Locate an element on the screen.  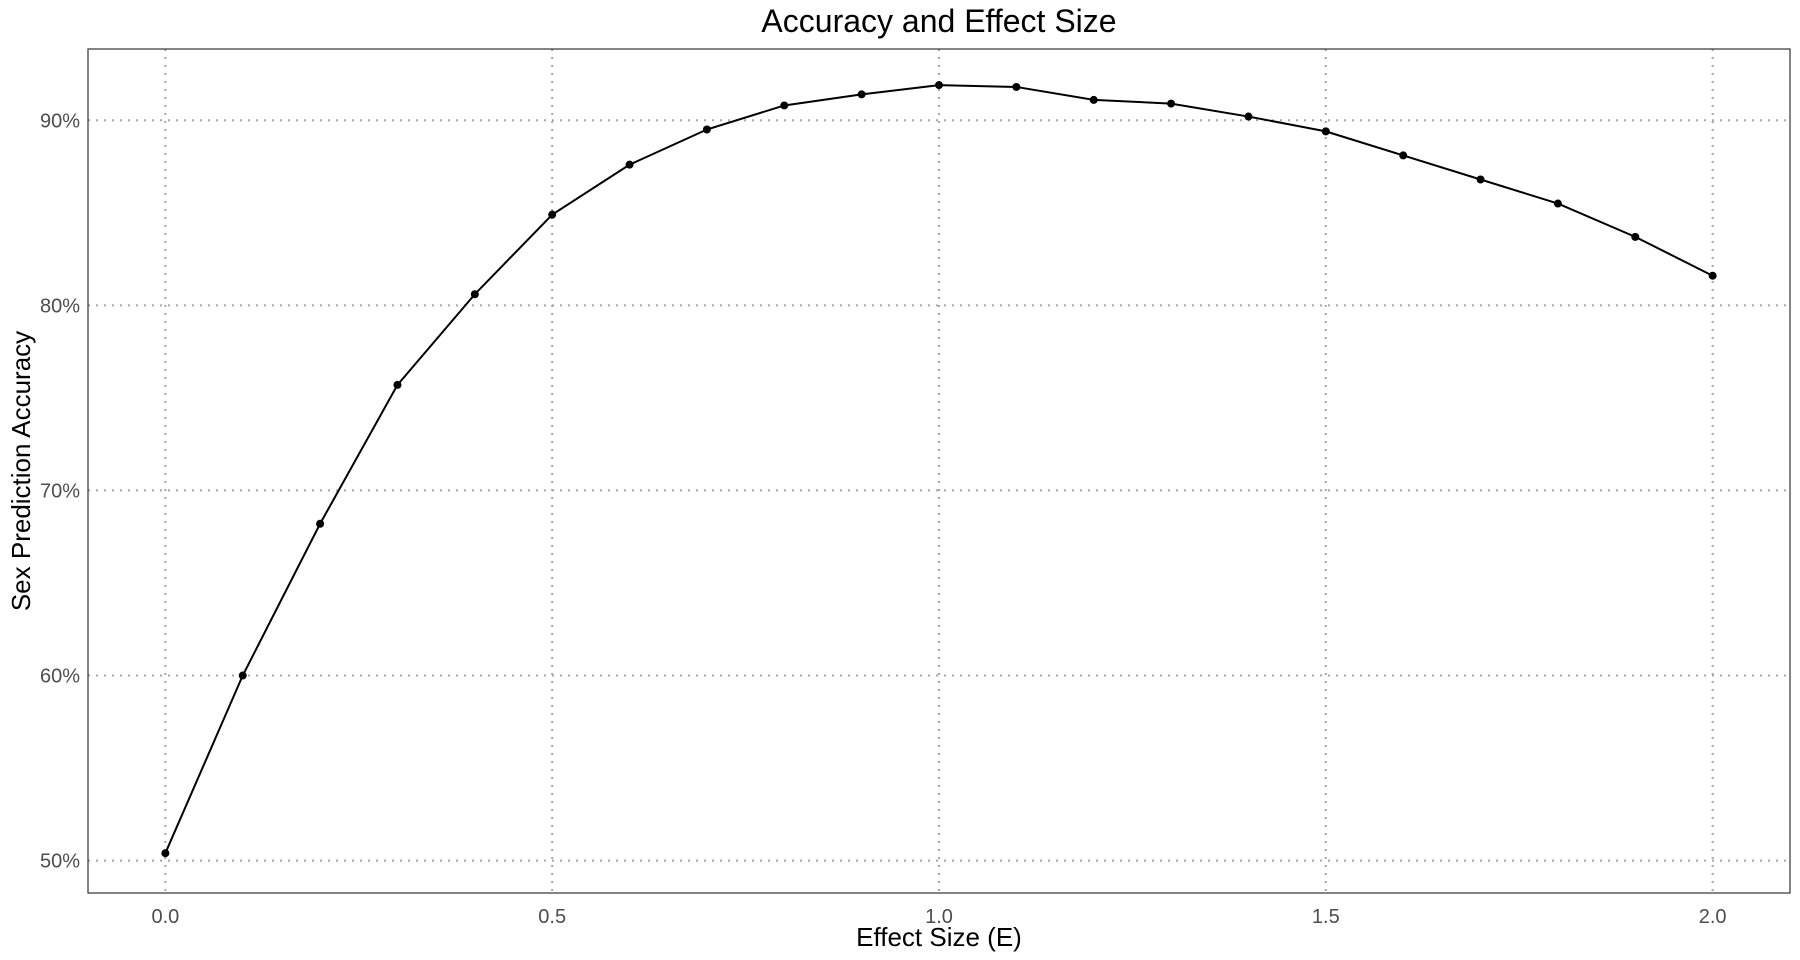
y-tick-label: 90% is located at coordinates (60, 121).